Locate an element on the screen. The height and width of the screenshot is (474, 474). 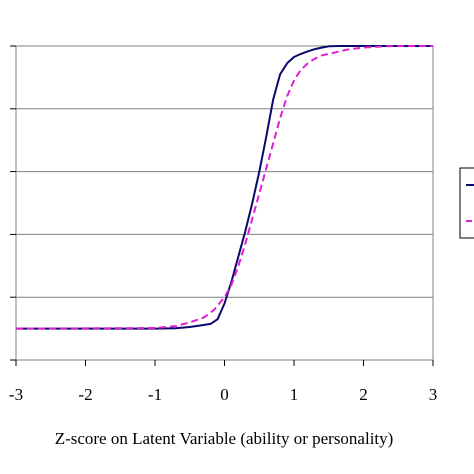
x-tick-label: -2 is located at coordinates (85, 394).